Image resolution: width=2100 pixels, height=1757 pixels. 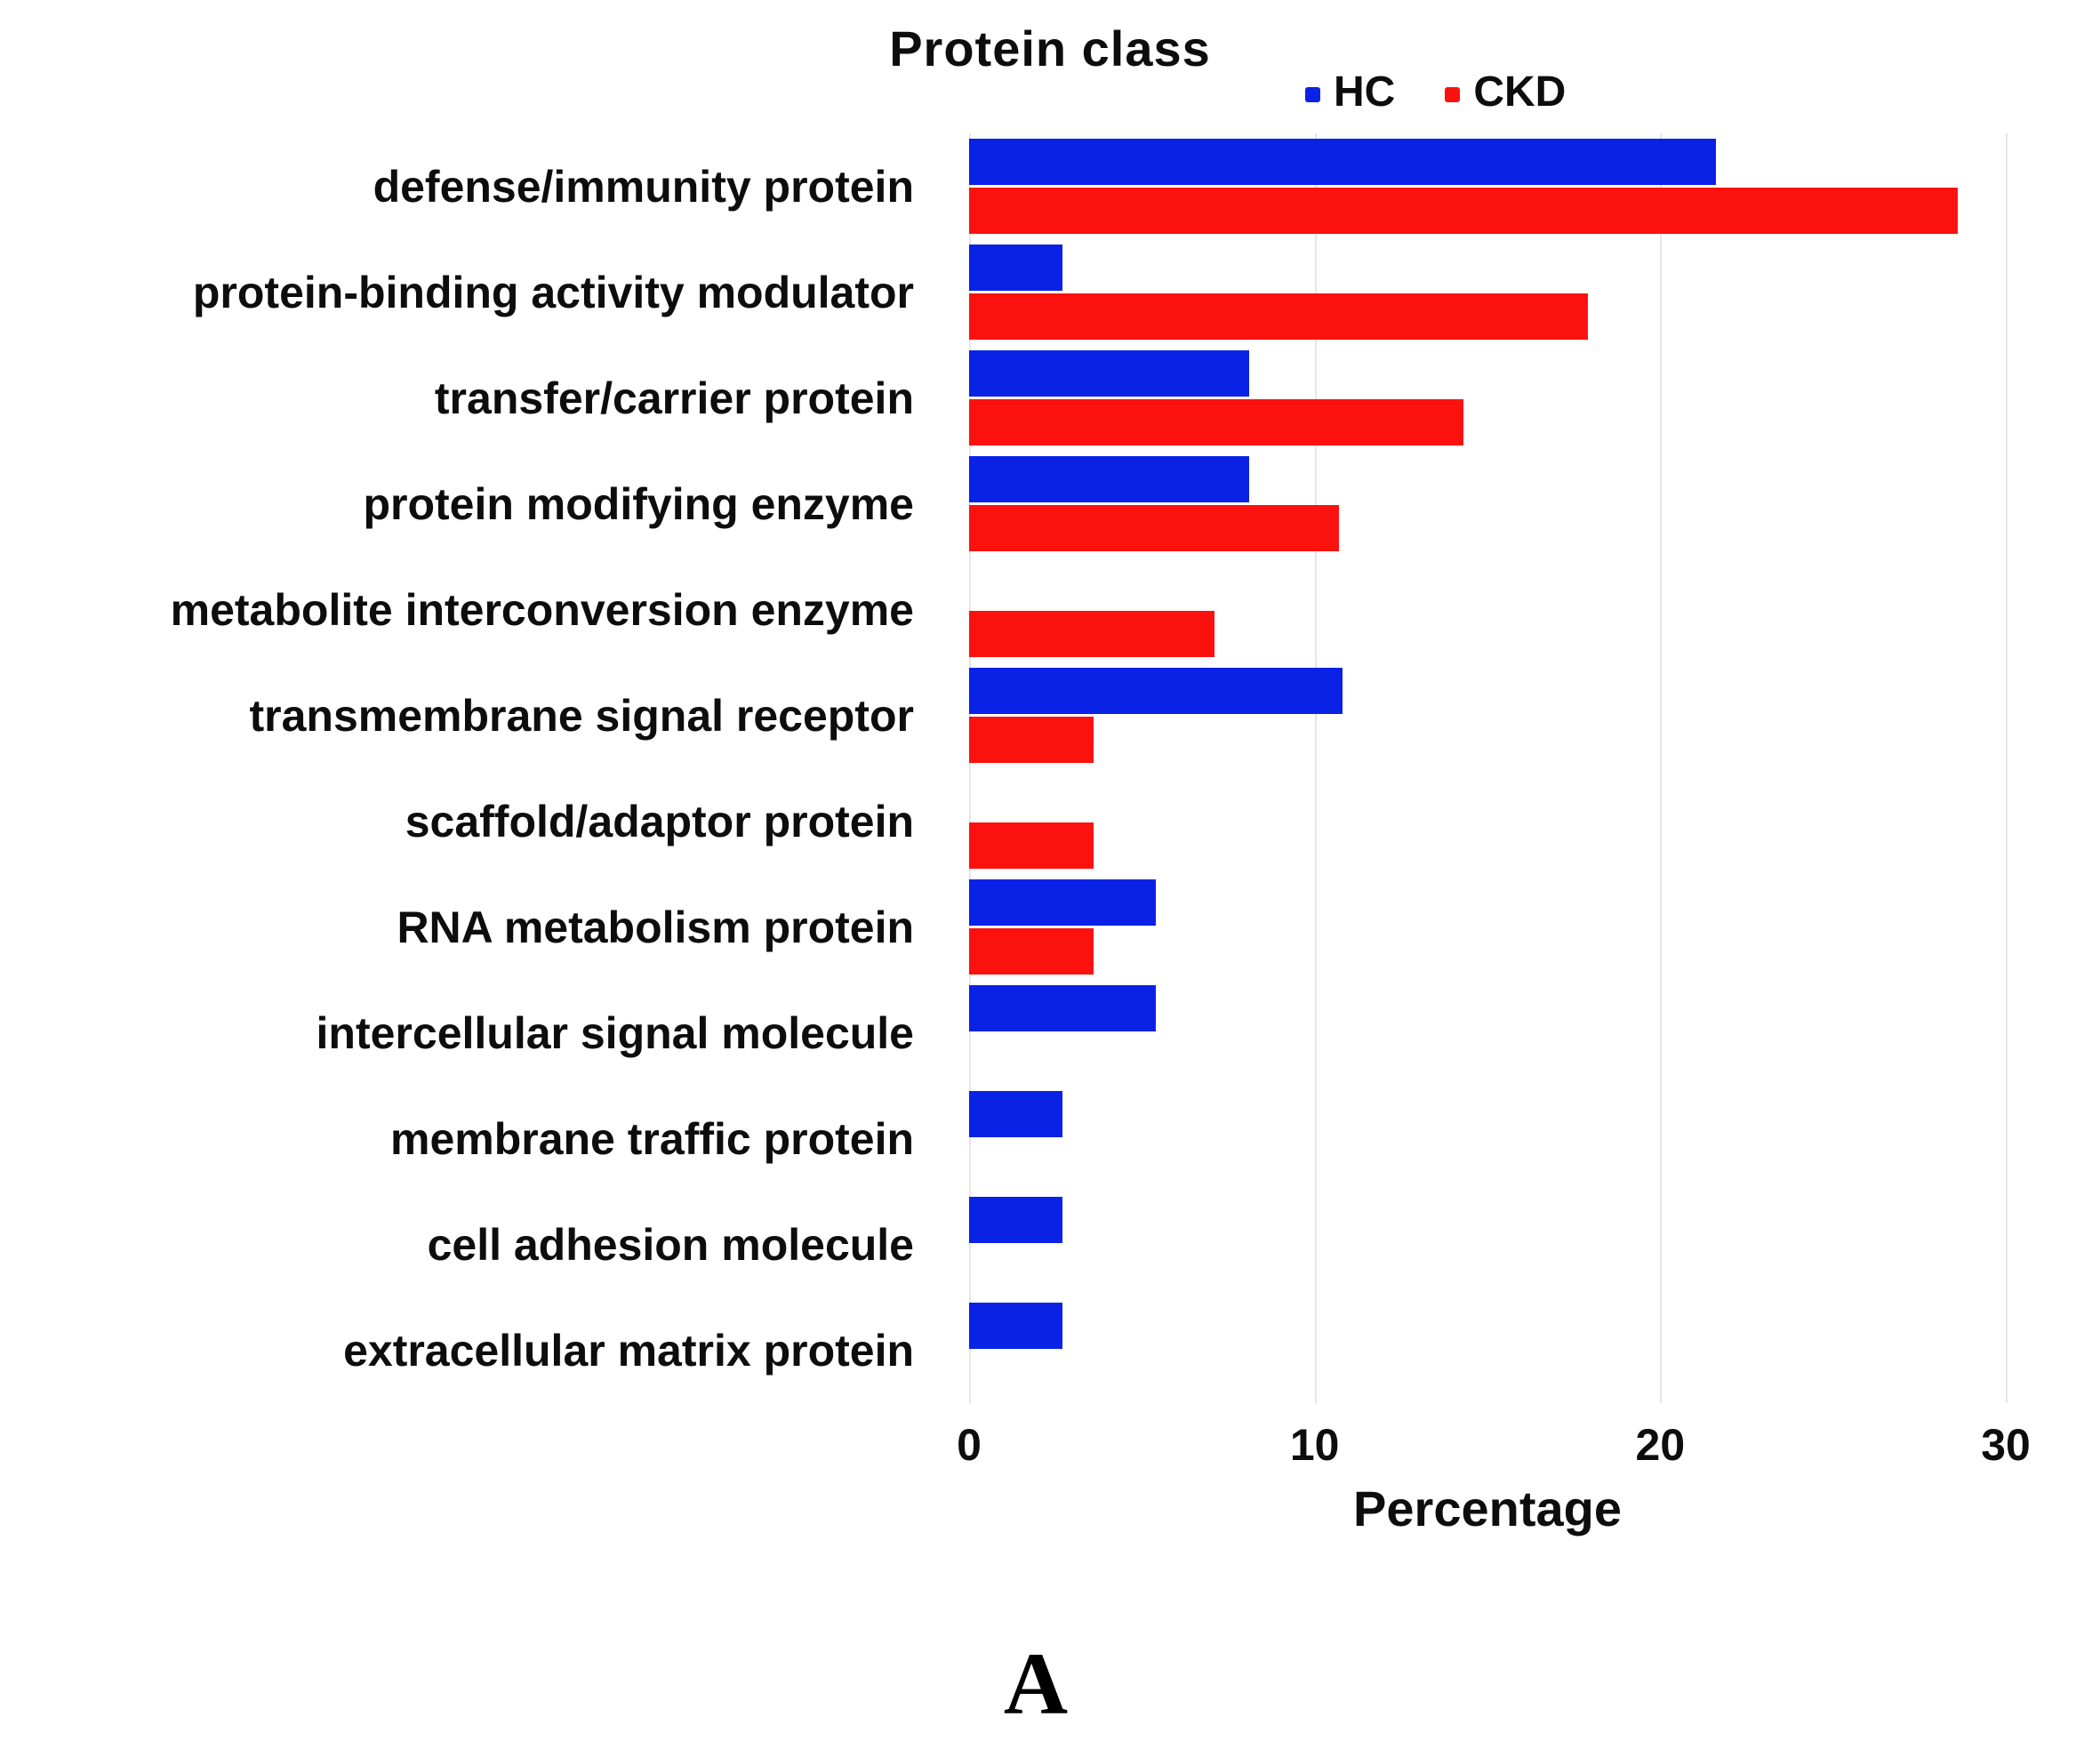 I want to click on category-label: intercellular signal molecule, so click(x=615, y=1032).